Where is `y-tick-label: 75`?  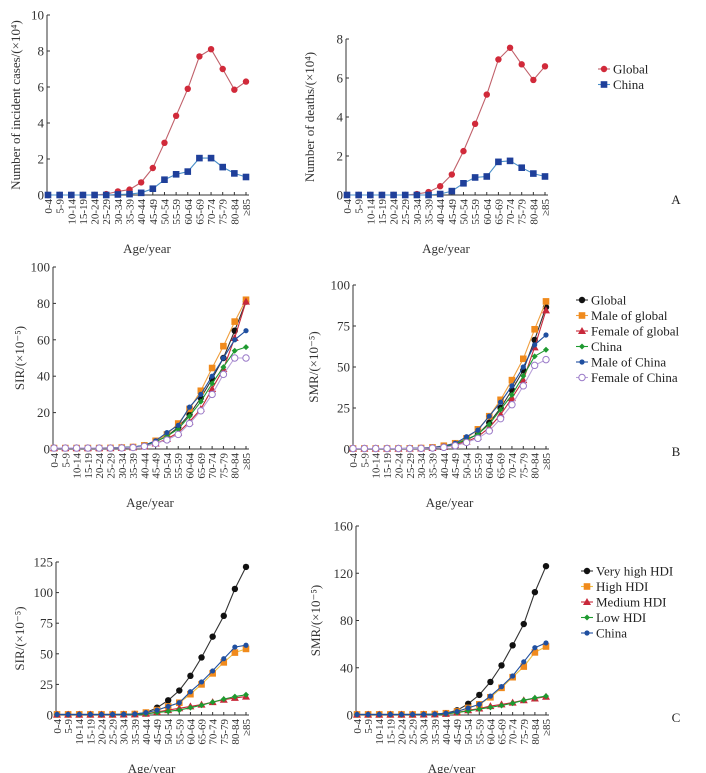 y-tick-label: 75 is located at coordinates (343, 326).